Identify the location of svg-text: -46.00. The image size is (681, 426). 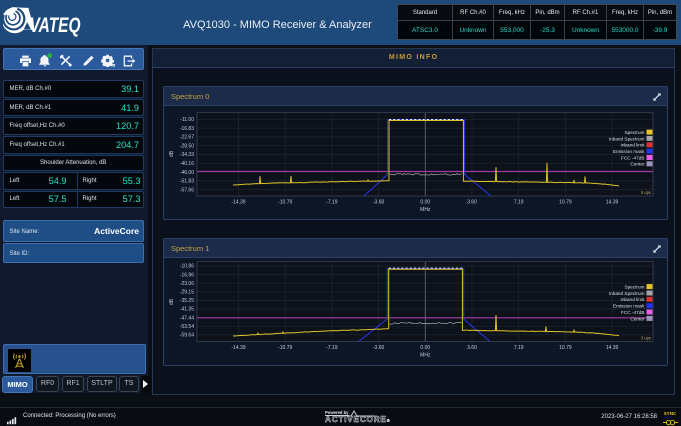
(187, 173).